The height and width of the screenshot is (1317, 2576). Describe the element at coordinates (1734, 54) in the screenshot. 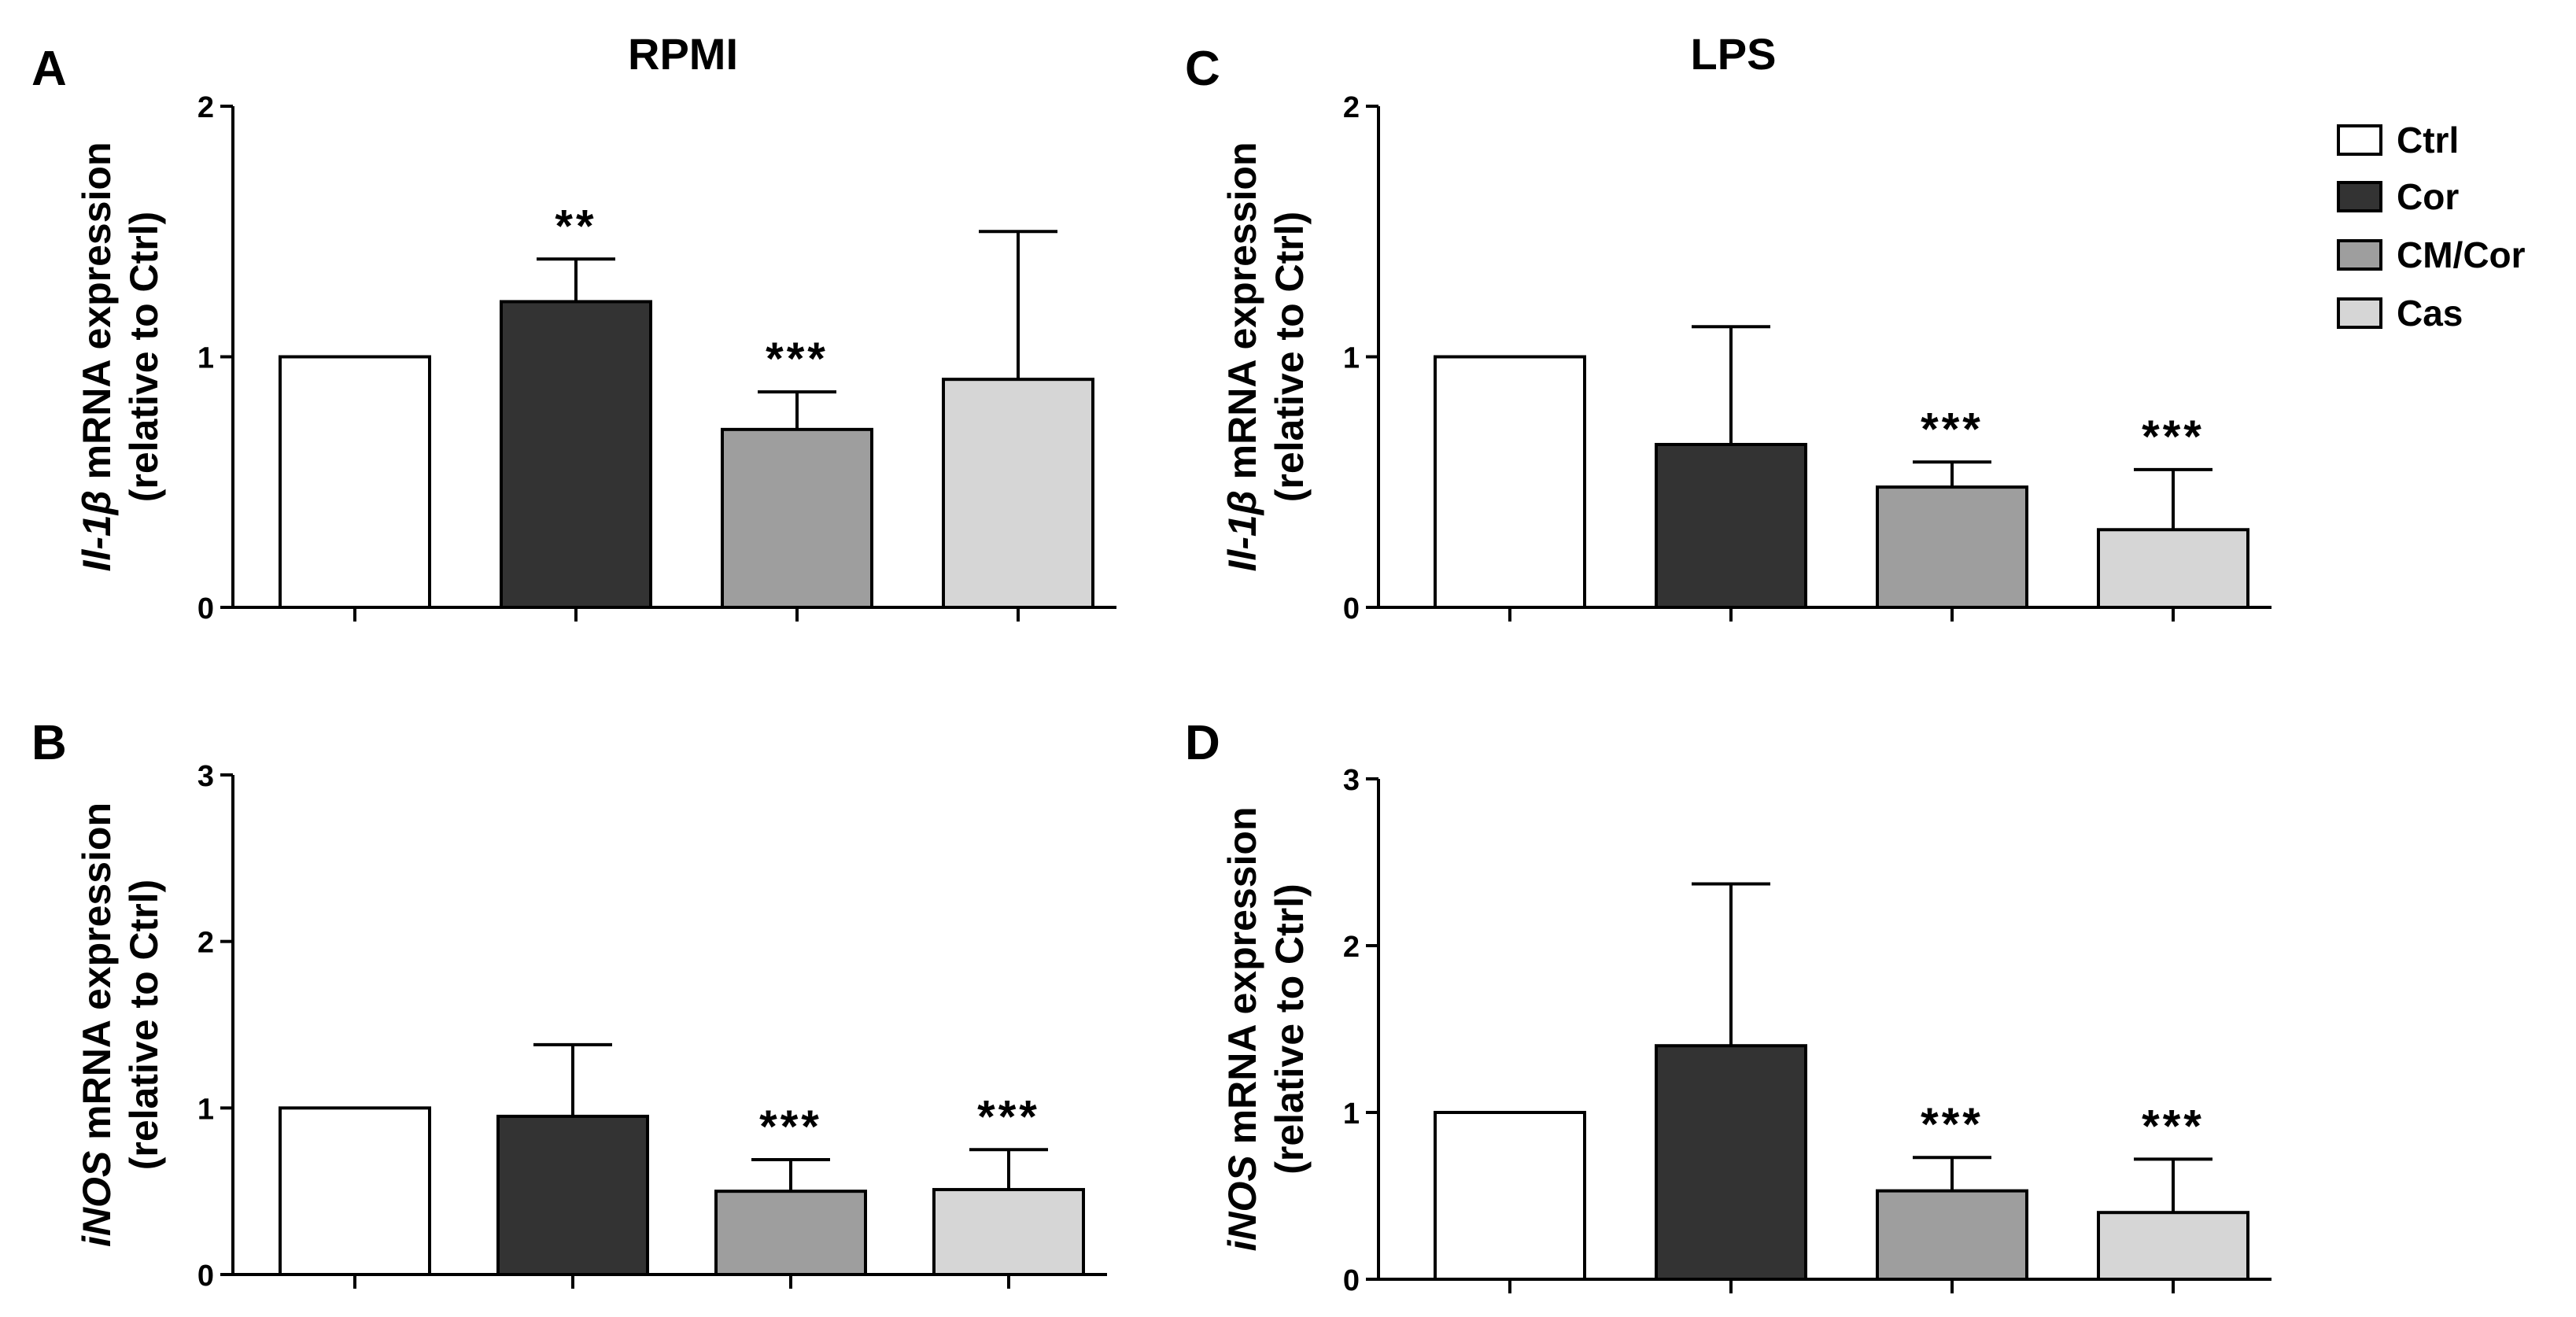

I see `column-title-lps: LPS` at that location.